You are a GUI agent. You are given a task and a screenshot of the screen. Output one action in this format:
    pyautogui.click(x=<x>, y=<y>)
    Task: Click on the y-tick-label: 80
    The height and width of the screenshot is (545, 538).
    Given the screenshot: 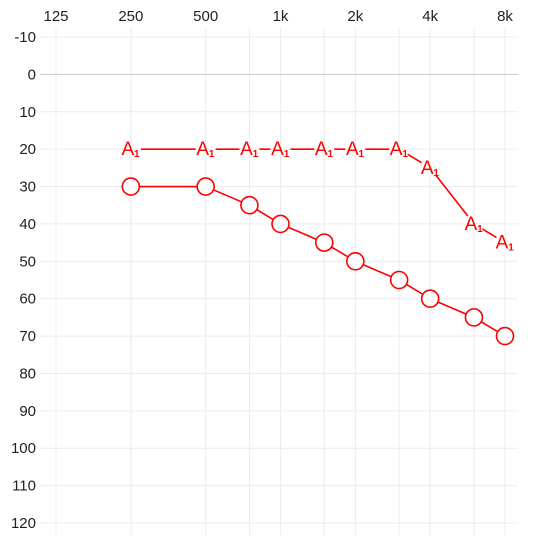 What is the action you would take?
    pyautogui.click(x=27, y=373)
    